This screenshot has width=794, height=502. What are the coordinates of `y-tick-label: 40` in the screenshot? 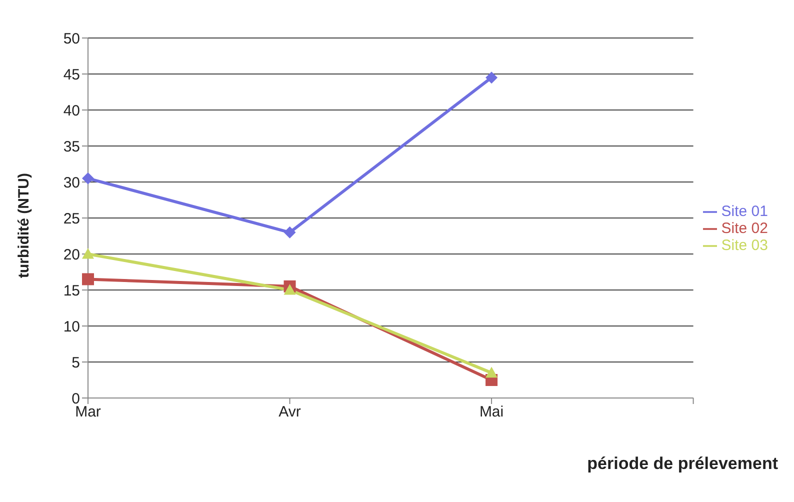 It's located at (71, 111).